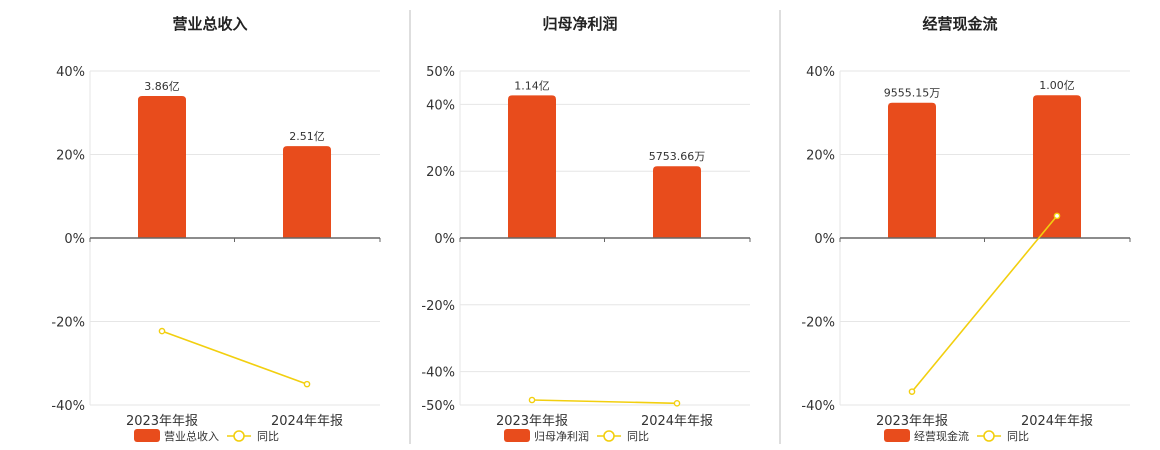  I want to click on chart-title: 经营现金流, so click(959, 24).